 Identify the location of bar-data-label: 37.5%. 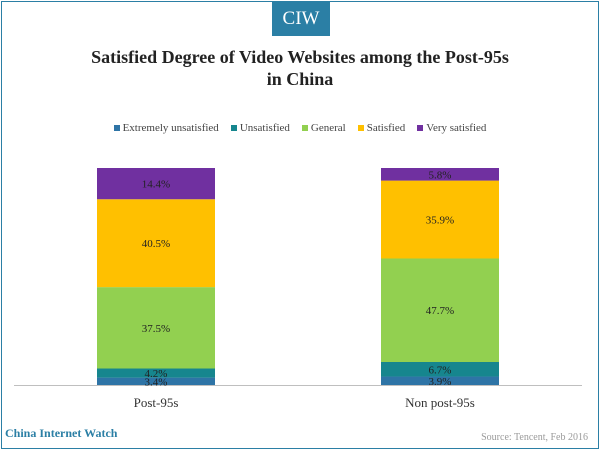
(156, 329).